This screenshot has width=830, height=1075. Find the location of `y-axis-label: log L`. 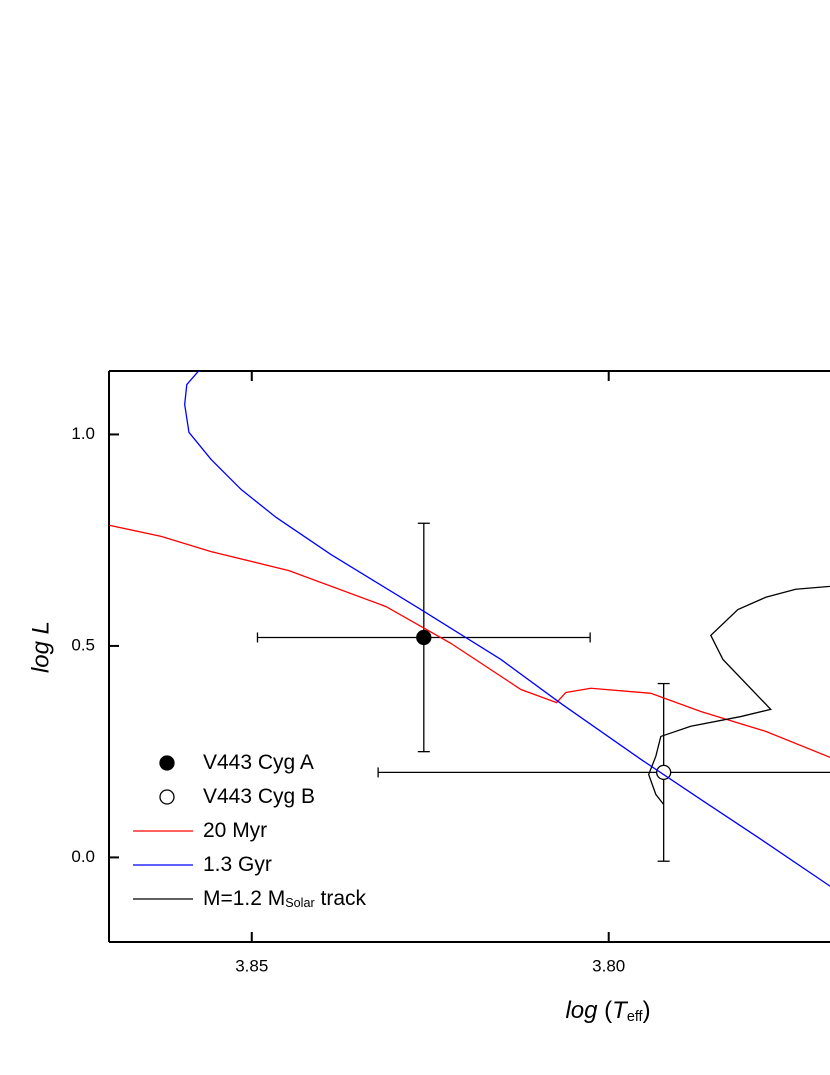

y-axis-label: log L is located at coordinates (40, 647).